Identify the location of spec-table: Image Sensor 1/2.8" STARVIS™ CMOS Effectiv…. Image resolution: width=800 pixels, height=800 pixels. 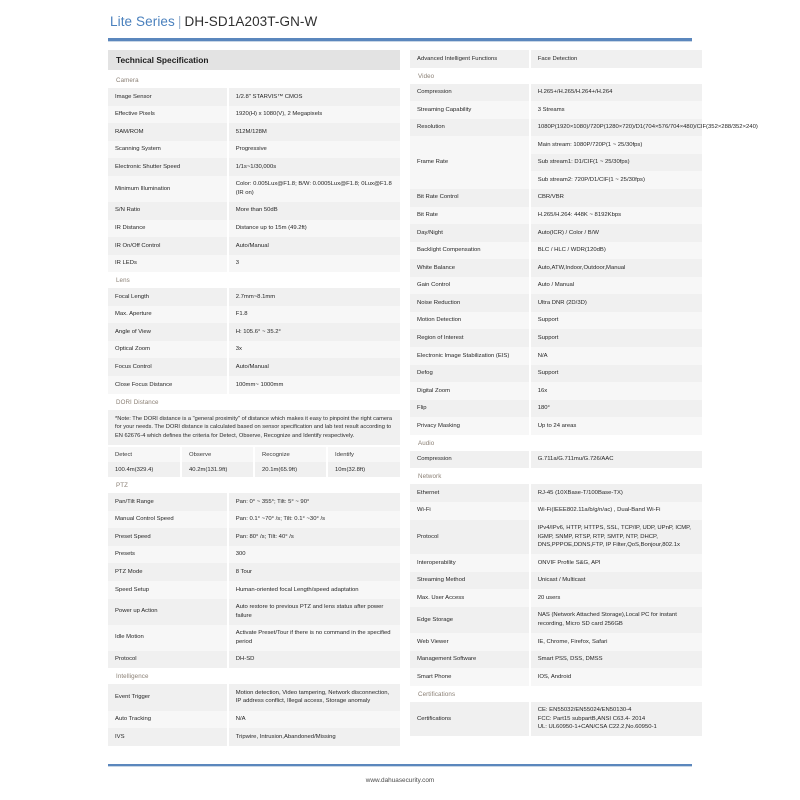
(254, 180).